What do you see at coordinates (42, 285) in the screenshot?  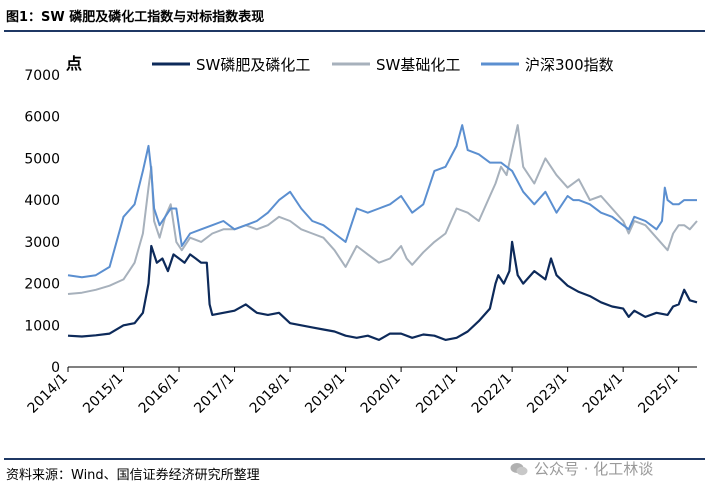 I see `y-tick-label: 2000` at bounding box center [42, 285].